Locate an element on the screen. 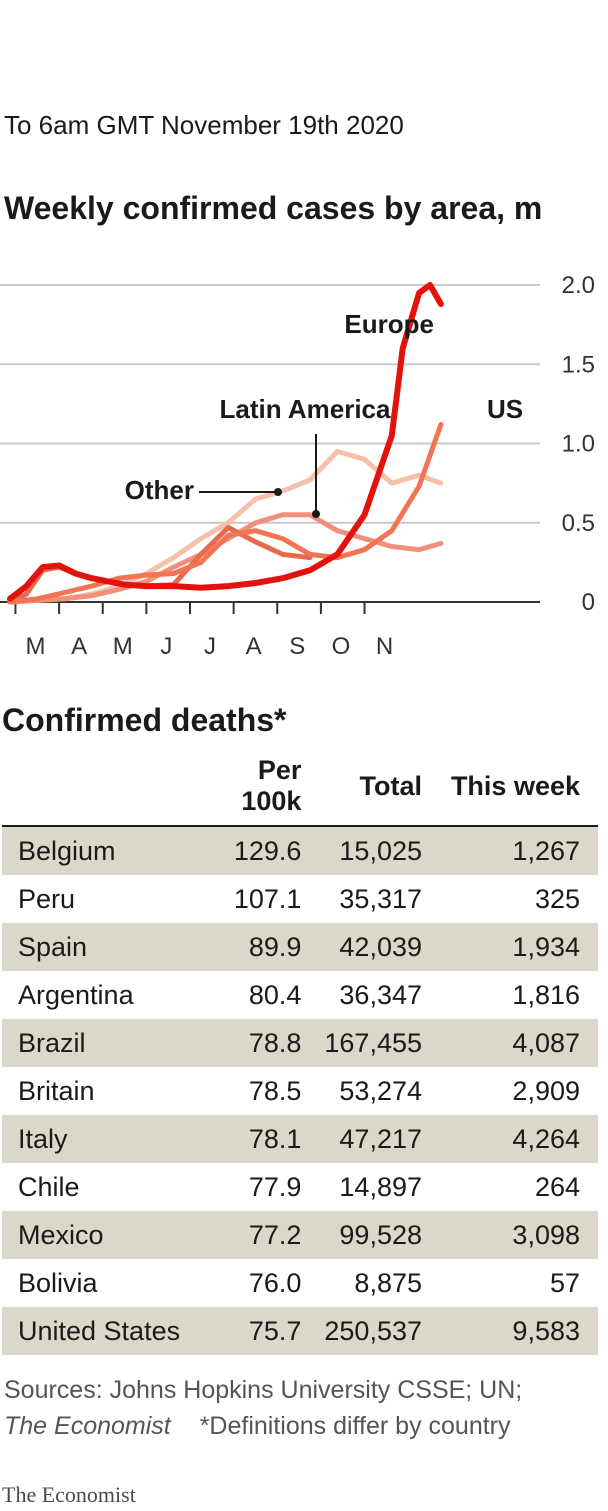  total-cell: 36,347 is located at coordinates (380, 994).